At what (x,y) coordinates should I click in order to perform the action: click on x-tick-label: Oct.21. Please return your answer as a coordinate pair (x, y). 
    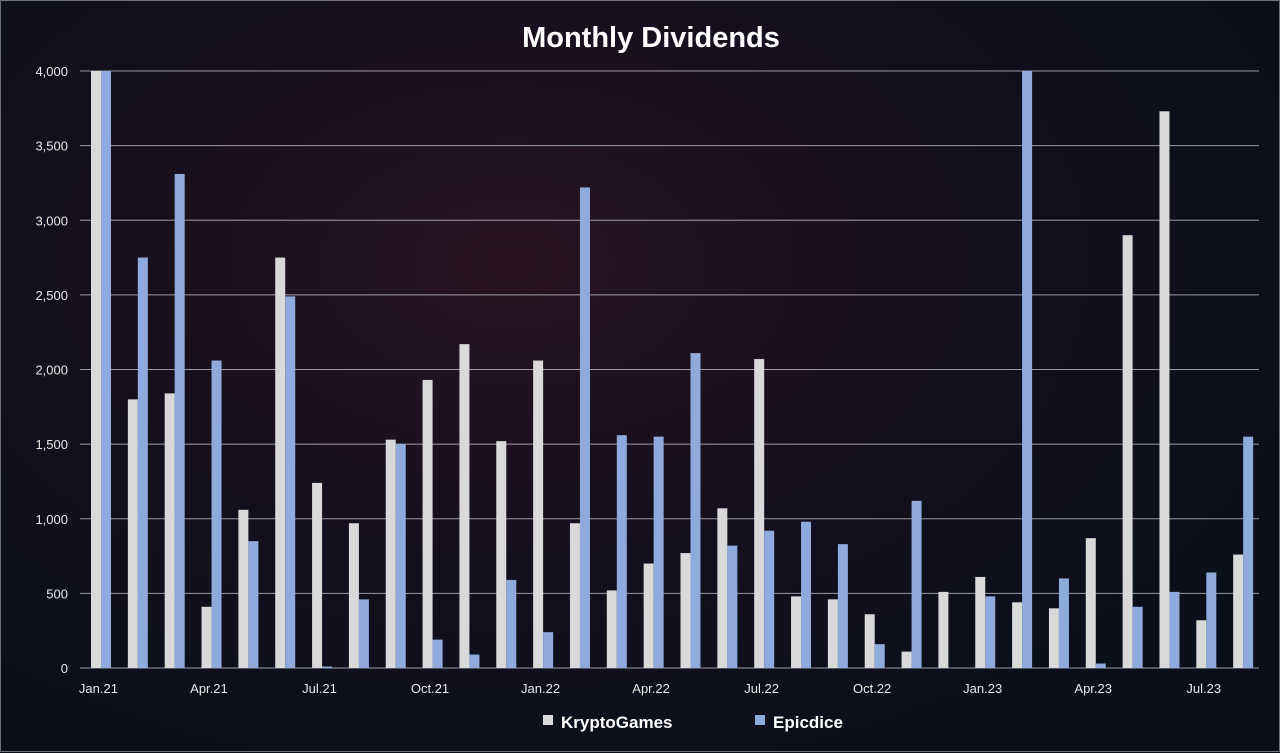
    Looking at the image, I should click on (430, 688).